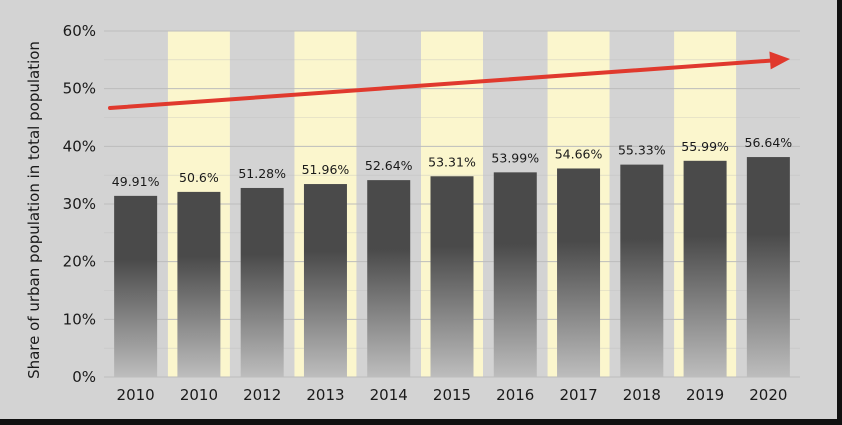  What do you see at coordinates (642, 150) in the screenshot?
I see `data-label: 55.33%` at bounding box center [642, 150].